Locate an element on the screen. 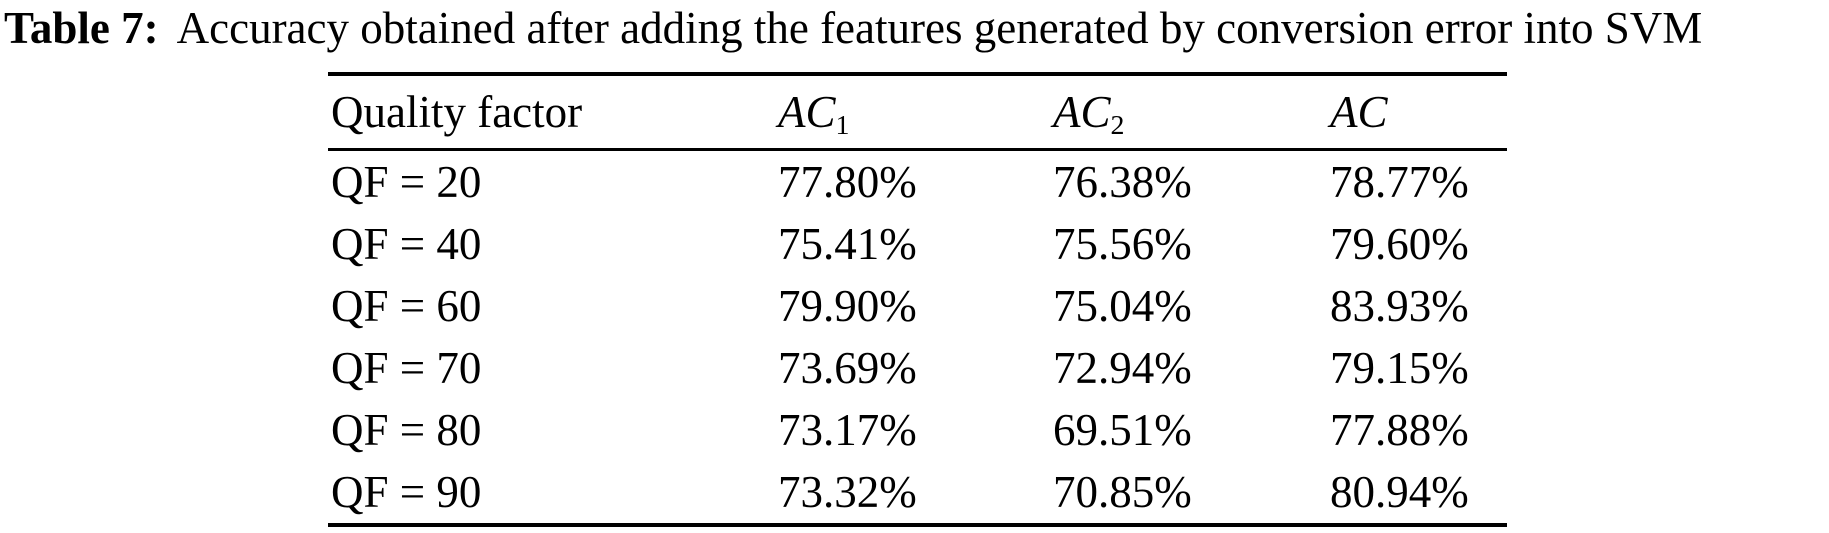 This screenshot has width=1829, height=533. header-ac1: AC1 is located at coordinates (915, 112).